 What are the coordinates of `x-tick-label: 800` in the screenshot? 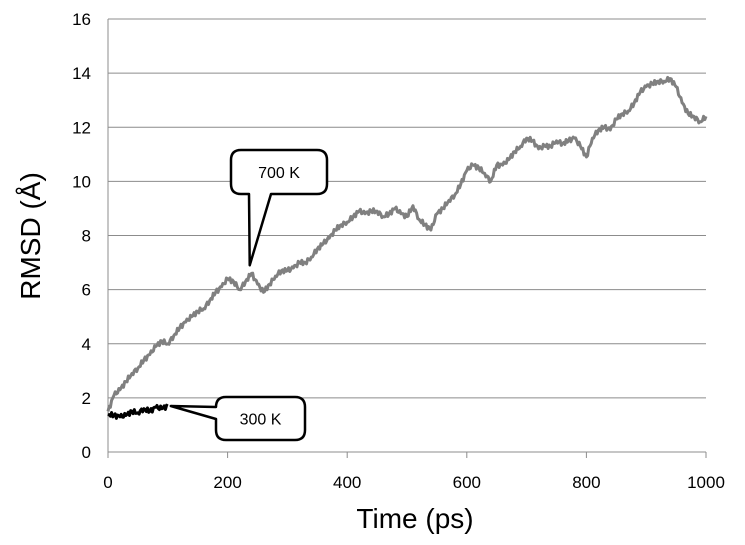 It's located at (586, 482).